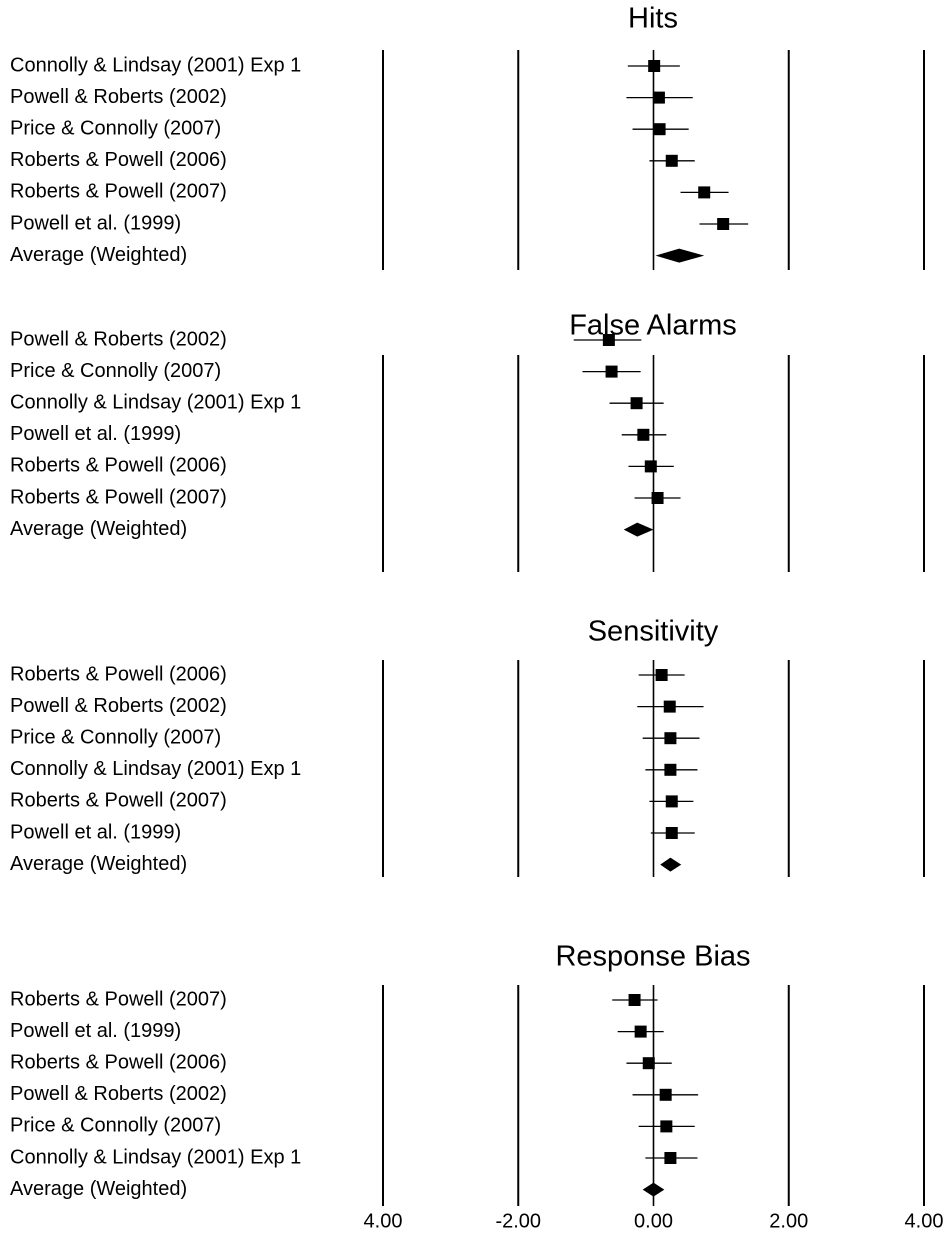 The height and width of the screenshot is (1238, 951). Describe the element at coordinates (653, 632) in the screenshot. I see `panel-title: Sensitivity` at that location.